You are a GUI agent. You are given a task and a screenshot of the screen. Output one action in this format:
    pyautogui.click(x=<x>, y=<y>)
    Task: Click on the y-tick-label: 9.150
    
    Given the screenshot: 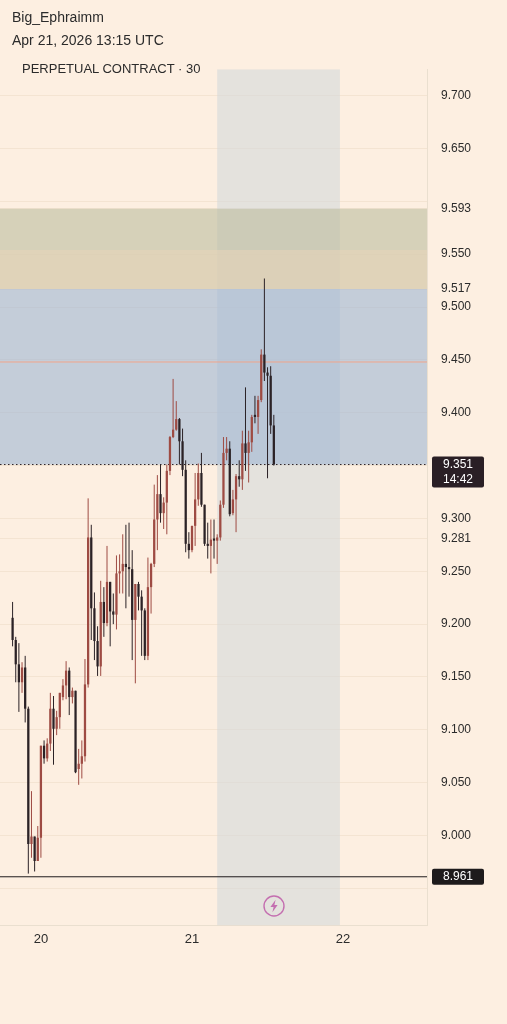 What is the action you would take?
    pyautogui.click(x=456, y=676)
    